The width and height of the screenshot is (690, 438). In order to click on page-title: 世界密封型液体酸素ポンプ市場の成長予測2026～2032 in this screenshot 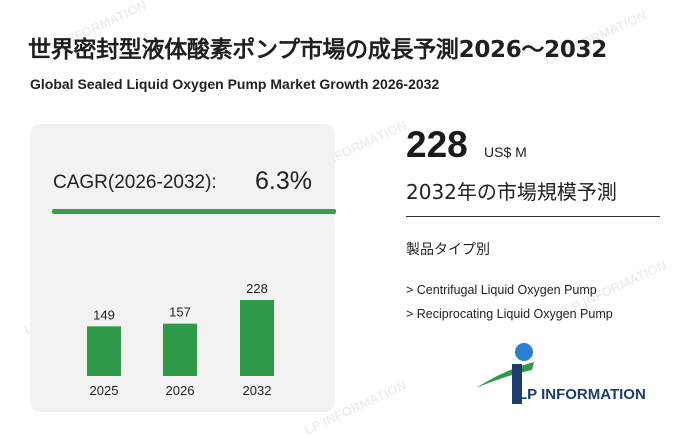, I will do `click(317, 50)`.